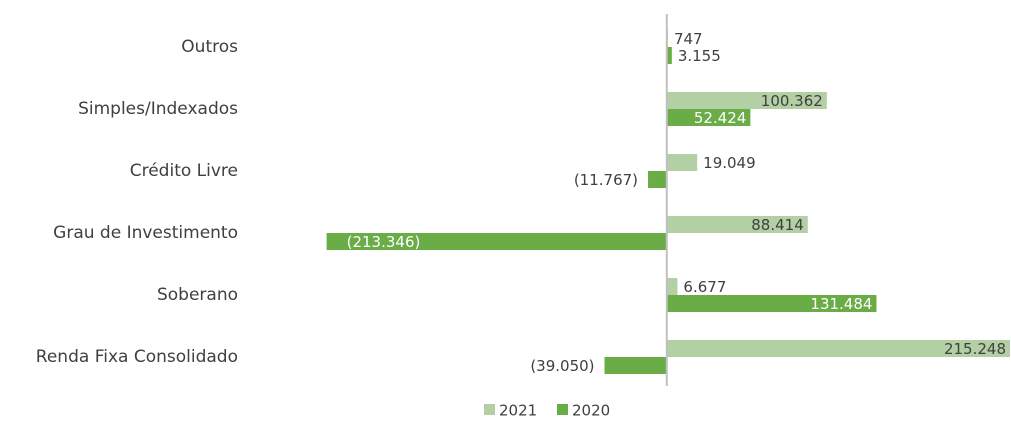 The image size is (1011, 421). What do you see at coordinates (591, 411) in the screenshot?
I see `legend-label: 2020` at bounding box center [591, 411].